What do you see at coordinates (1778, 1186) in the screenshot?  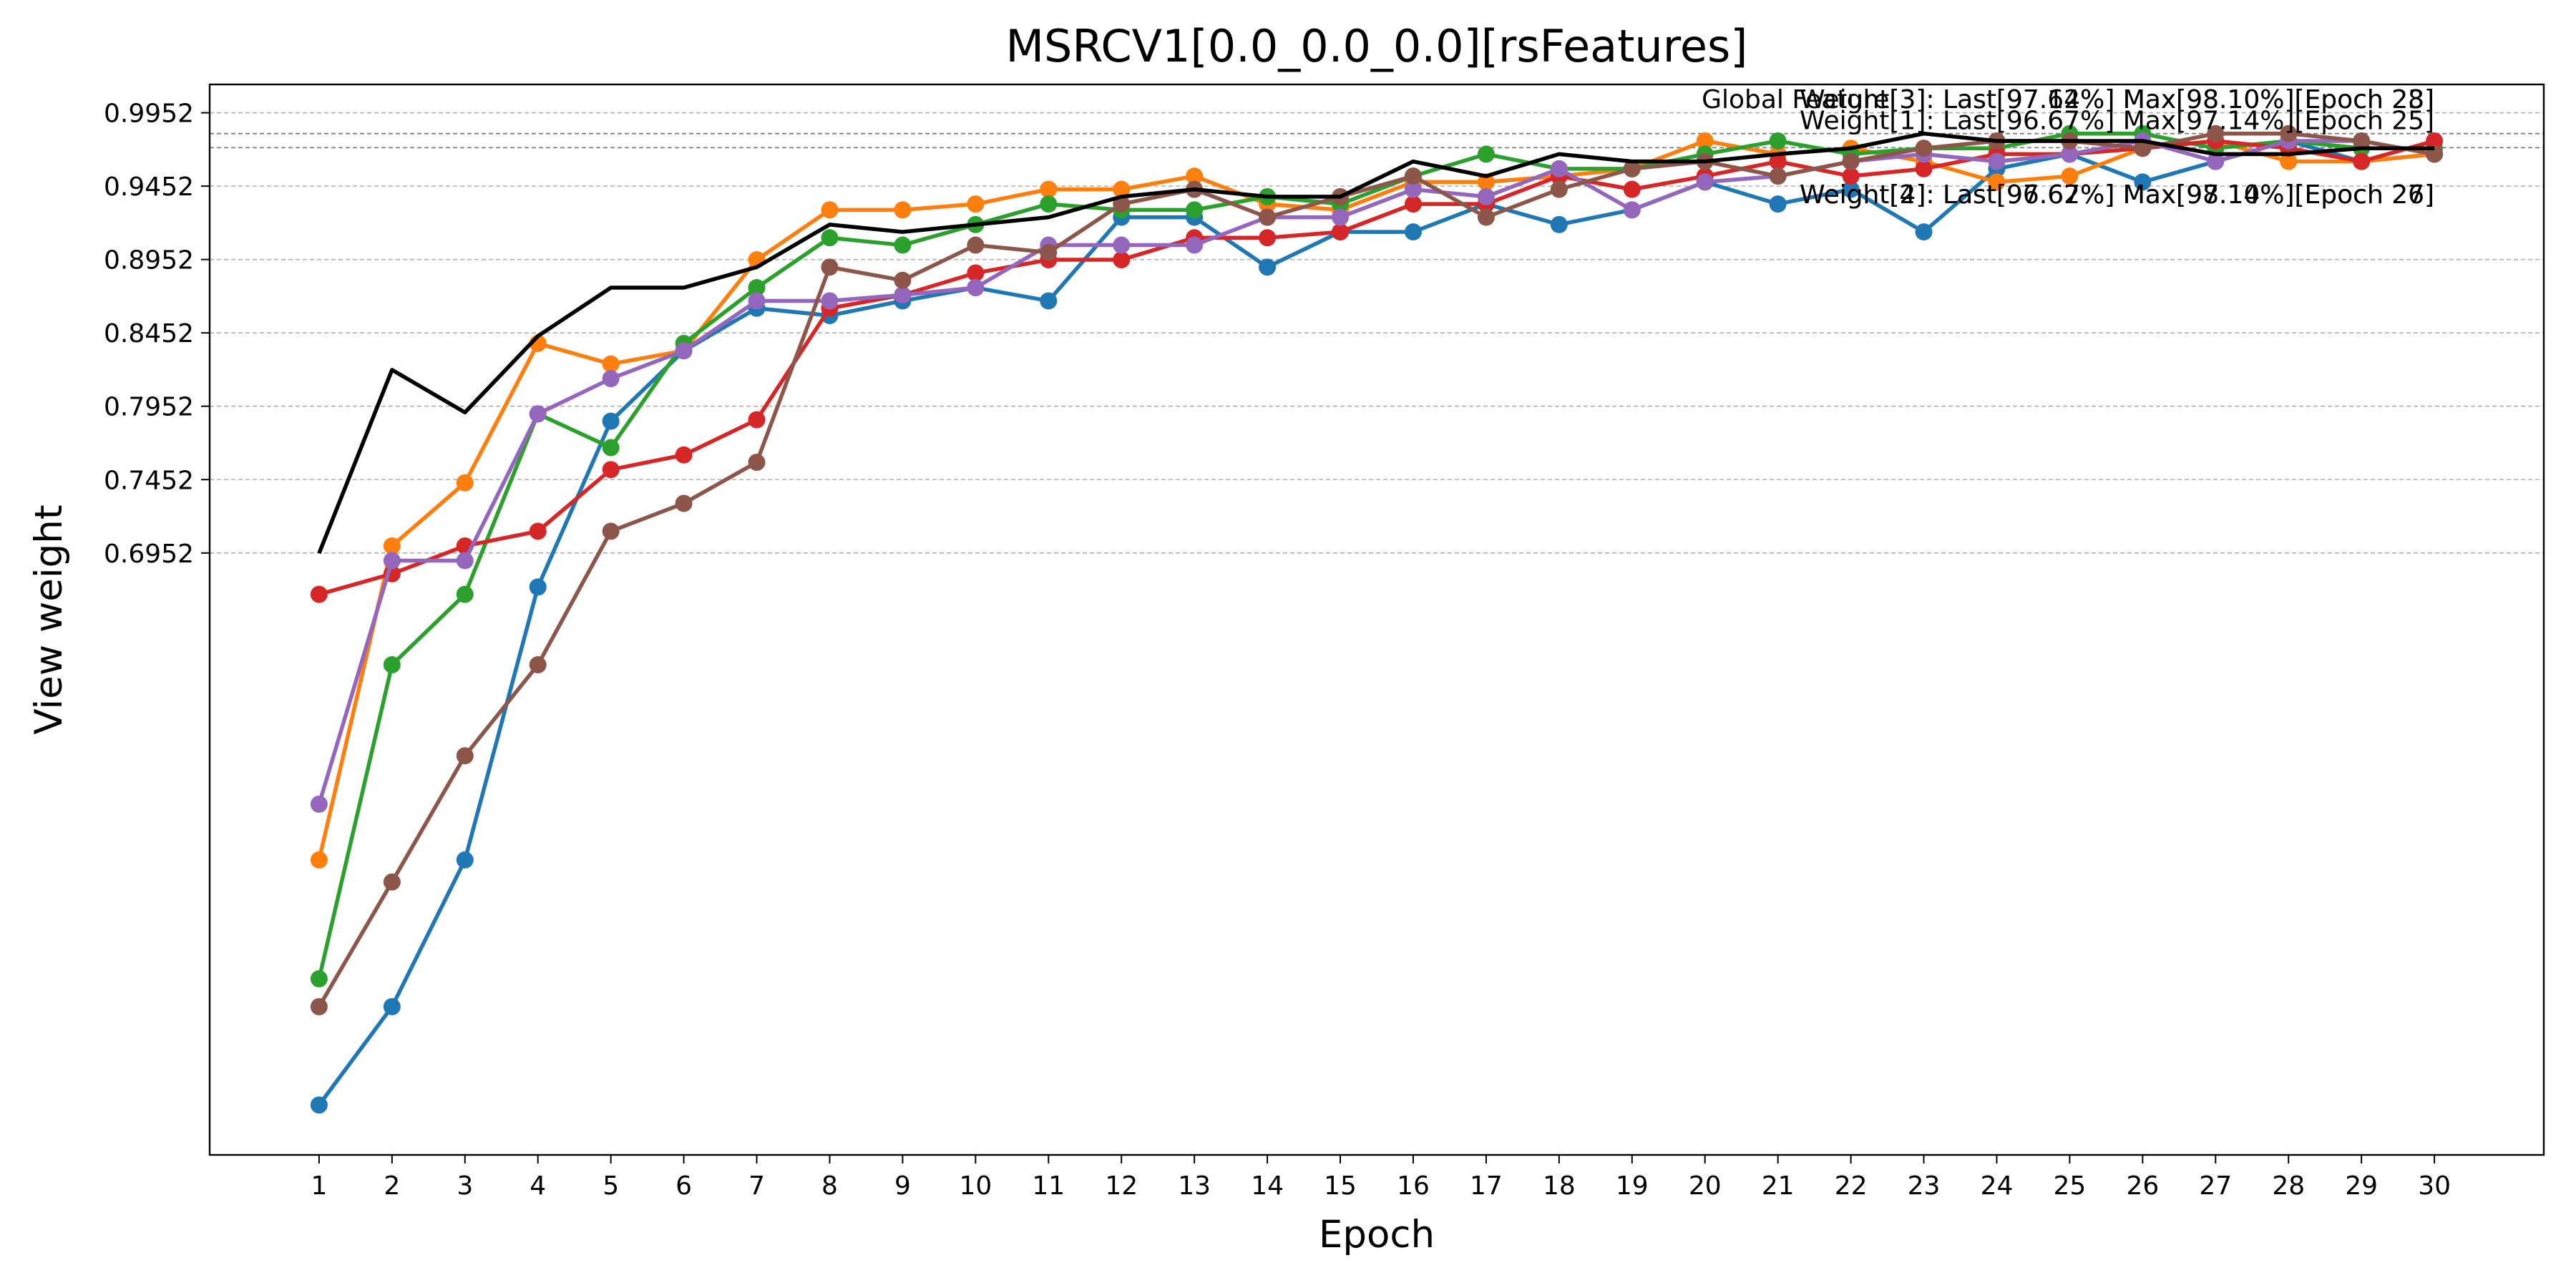 I see `x-tick-label: 21` at bounding box center [1778, 1186].